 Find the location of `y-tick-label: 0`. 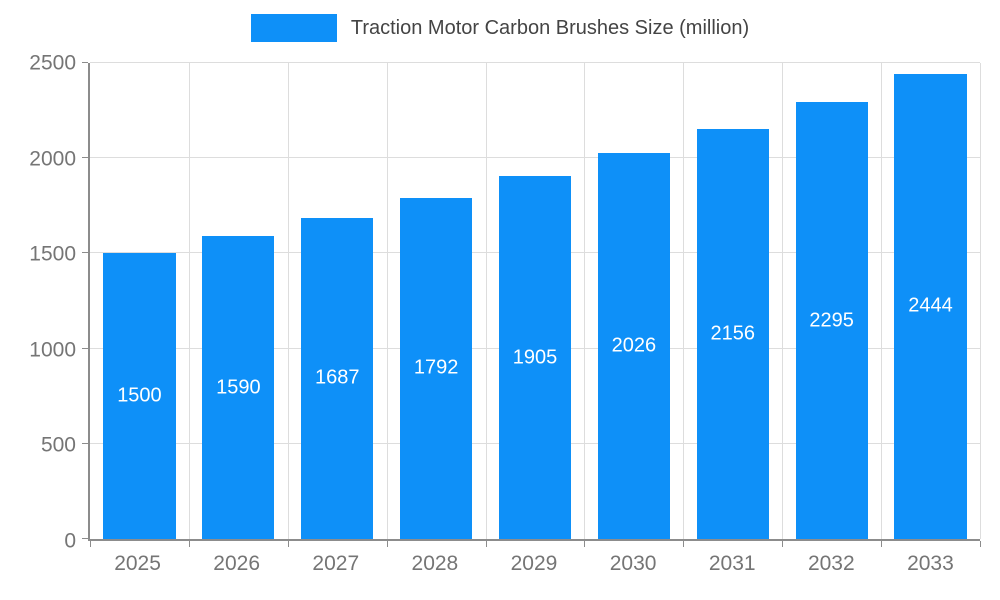

y-tick-label: 0 is located at coordinates (70, 541).